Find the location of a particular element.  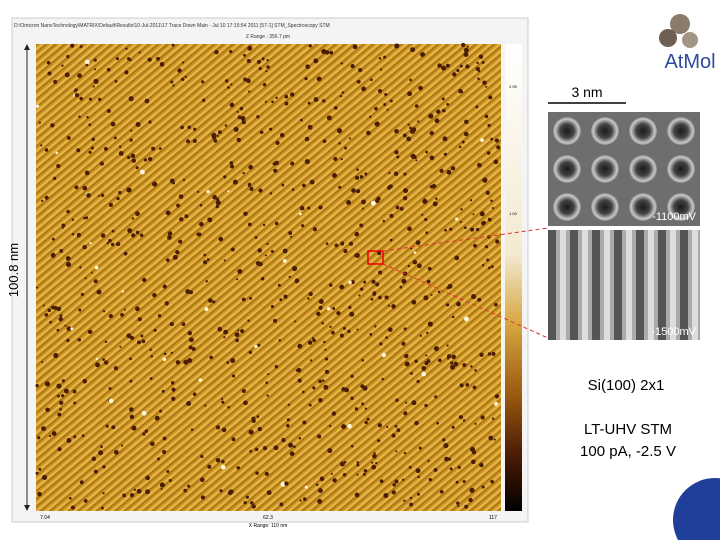

colorbar-tick: 1.00 is located at coordinates (513, 213).